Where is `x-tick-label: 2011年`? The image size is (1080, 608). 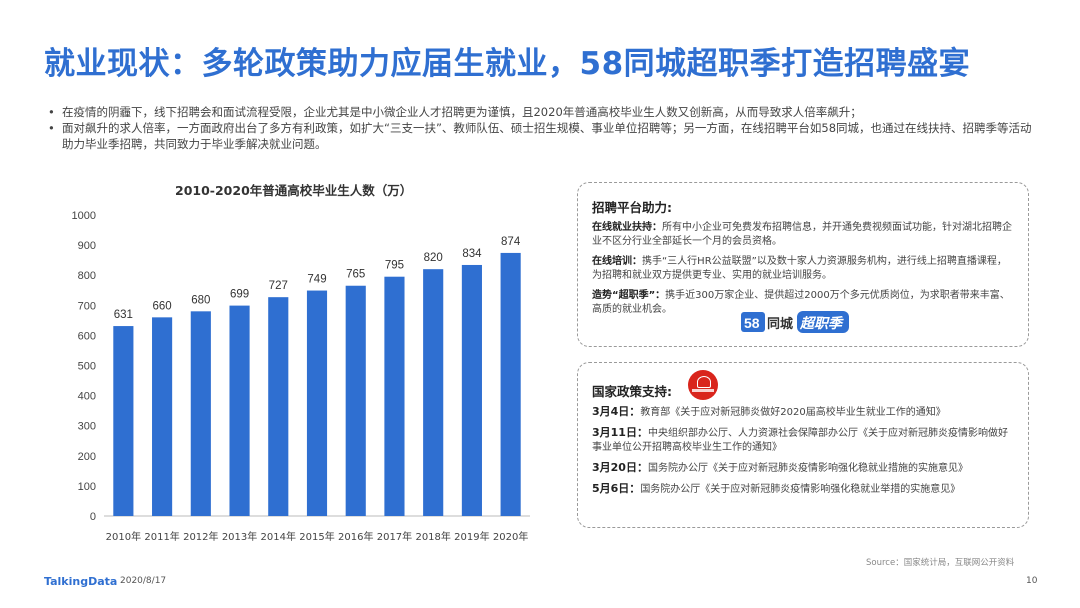
x-tick-label: 2011年 is located at coordinates (161, 536).